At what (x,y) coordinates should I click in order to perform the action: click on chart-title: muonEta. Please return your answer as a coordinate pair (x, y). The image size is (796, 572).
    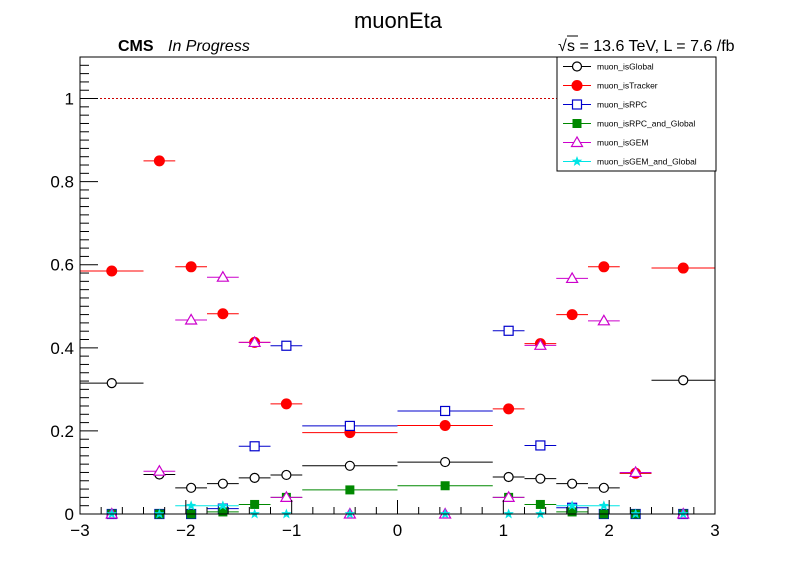
    Looking at the image, I should click on (398, 20).